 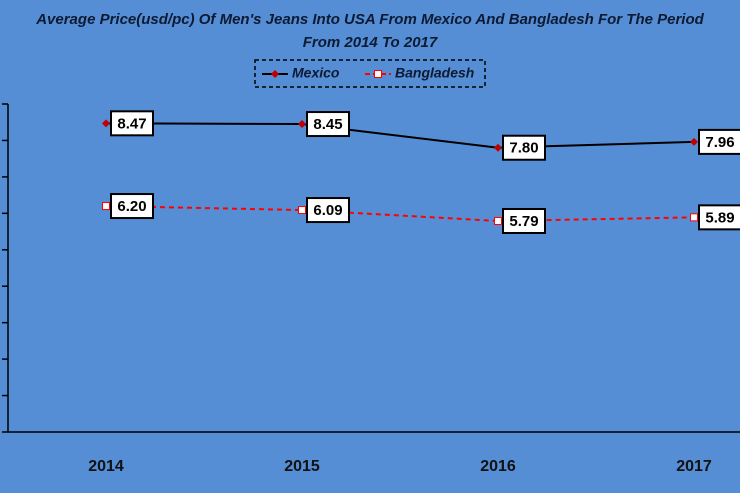 I want to click on x-tick-label: 2017, so click(x=694, y=466).